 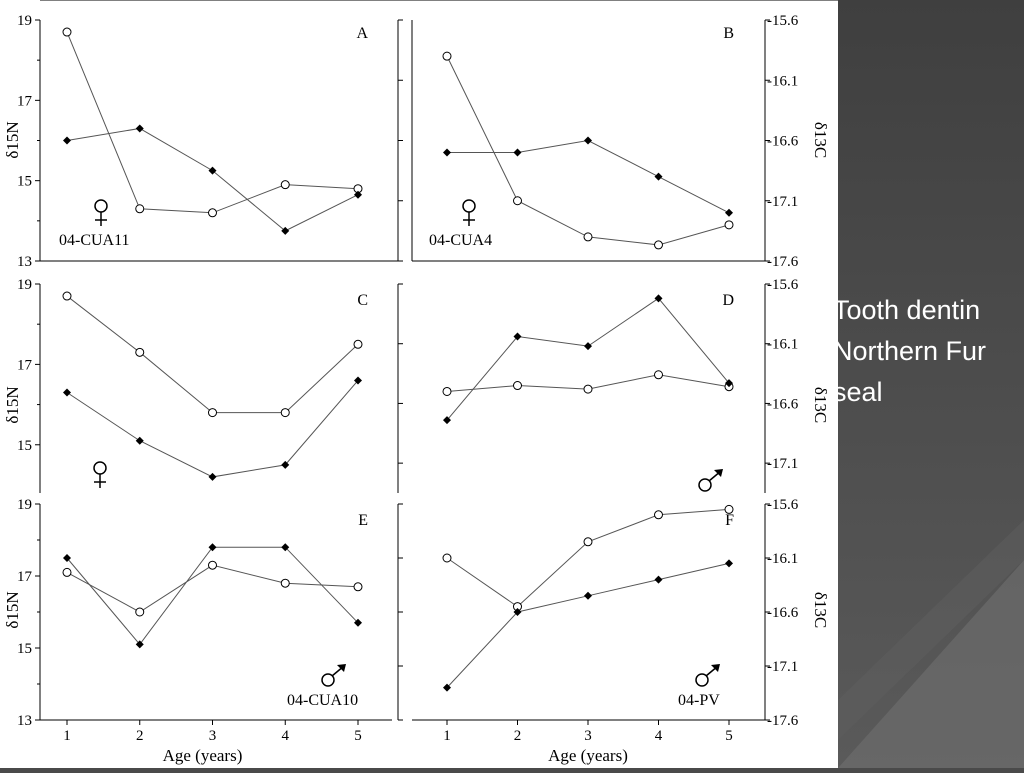 What do you see at coordinates (362, 33) in the screenshot?
I see `panel-letter-a: A` at bounding box center [362, 33].